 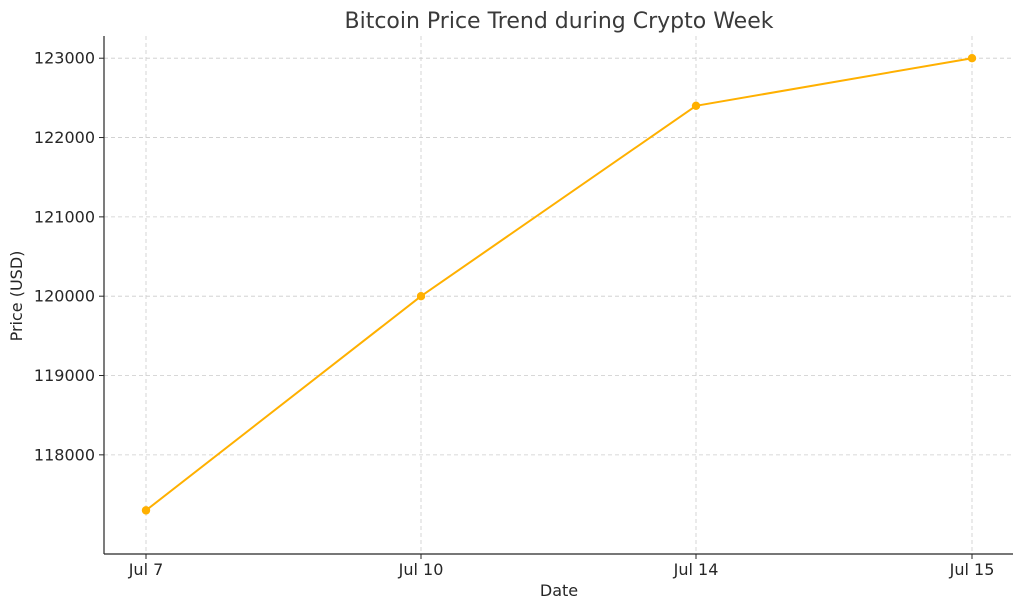 What do you see at coordinates (559, 590) in the screenshot?
I see `x-axis-label: Date` at bounding box center [559, 590].